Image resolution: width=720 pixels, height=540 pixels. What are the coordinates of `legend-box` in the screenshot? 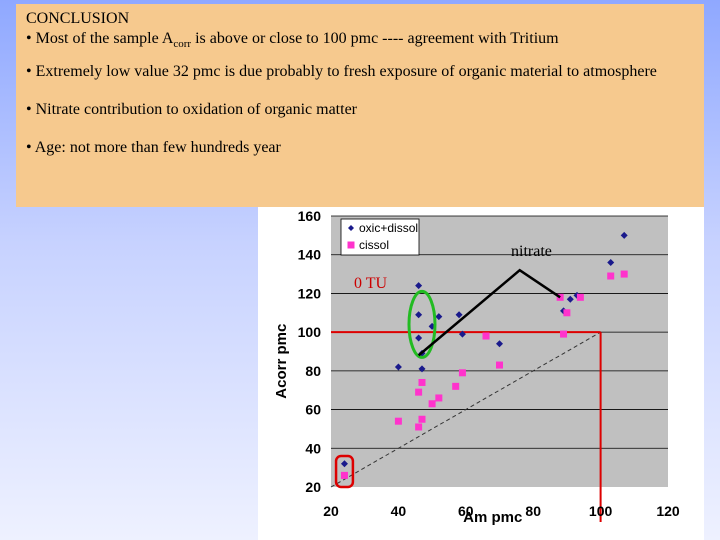 It's located at (380, 237).